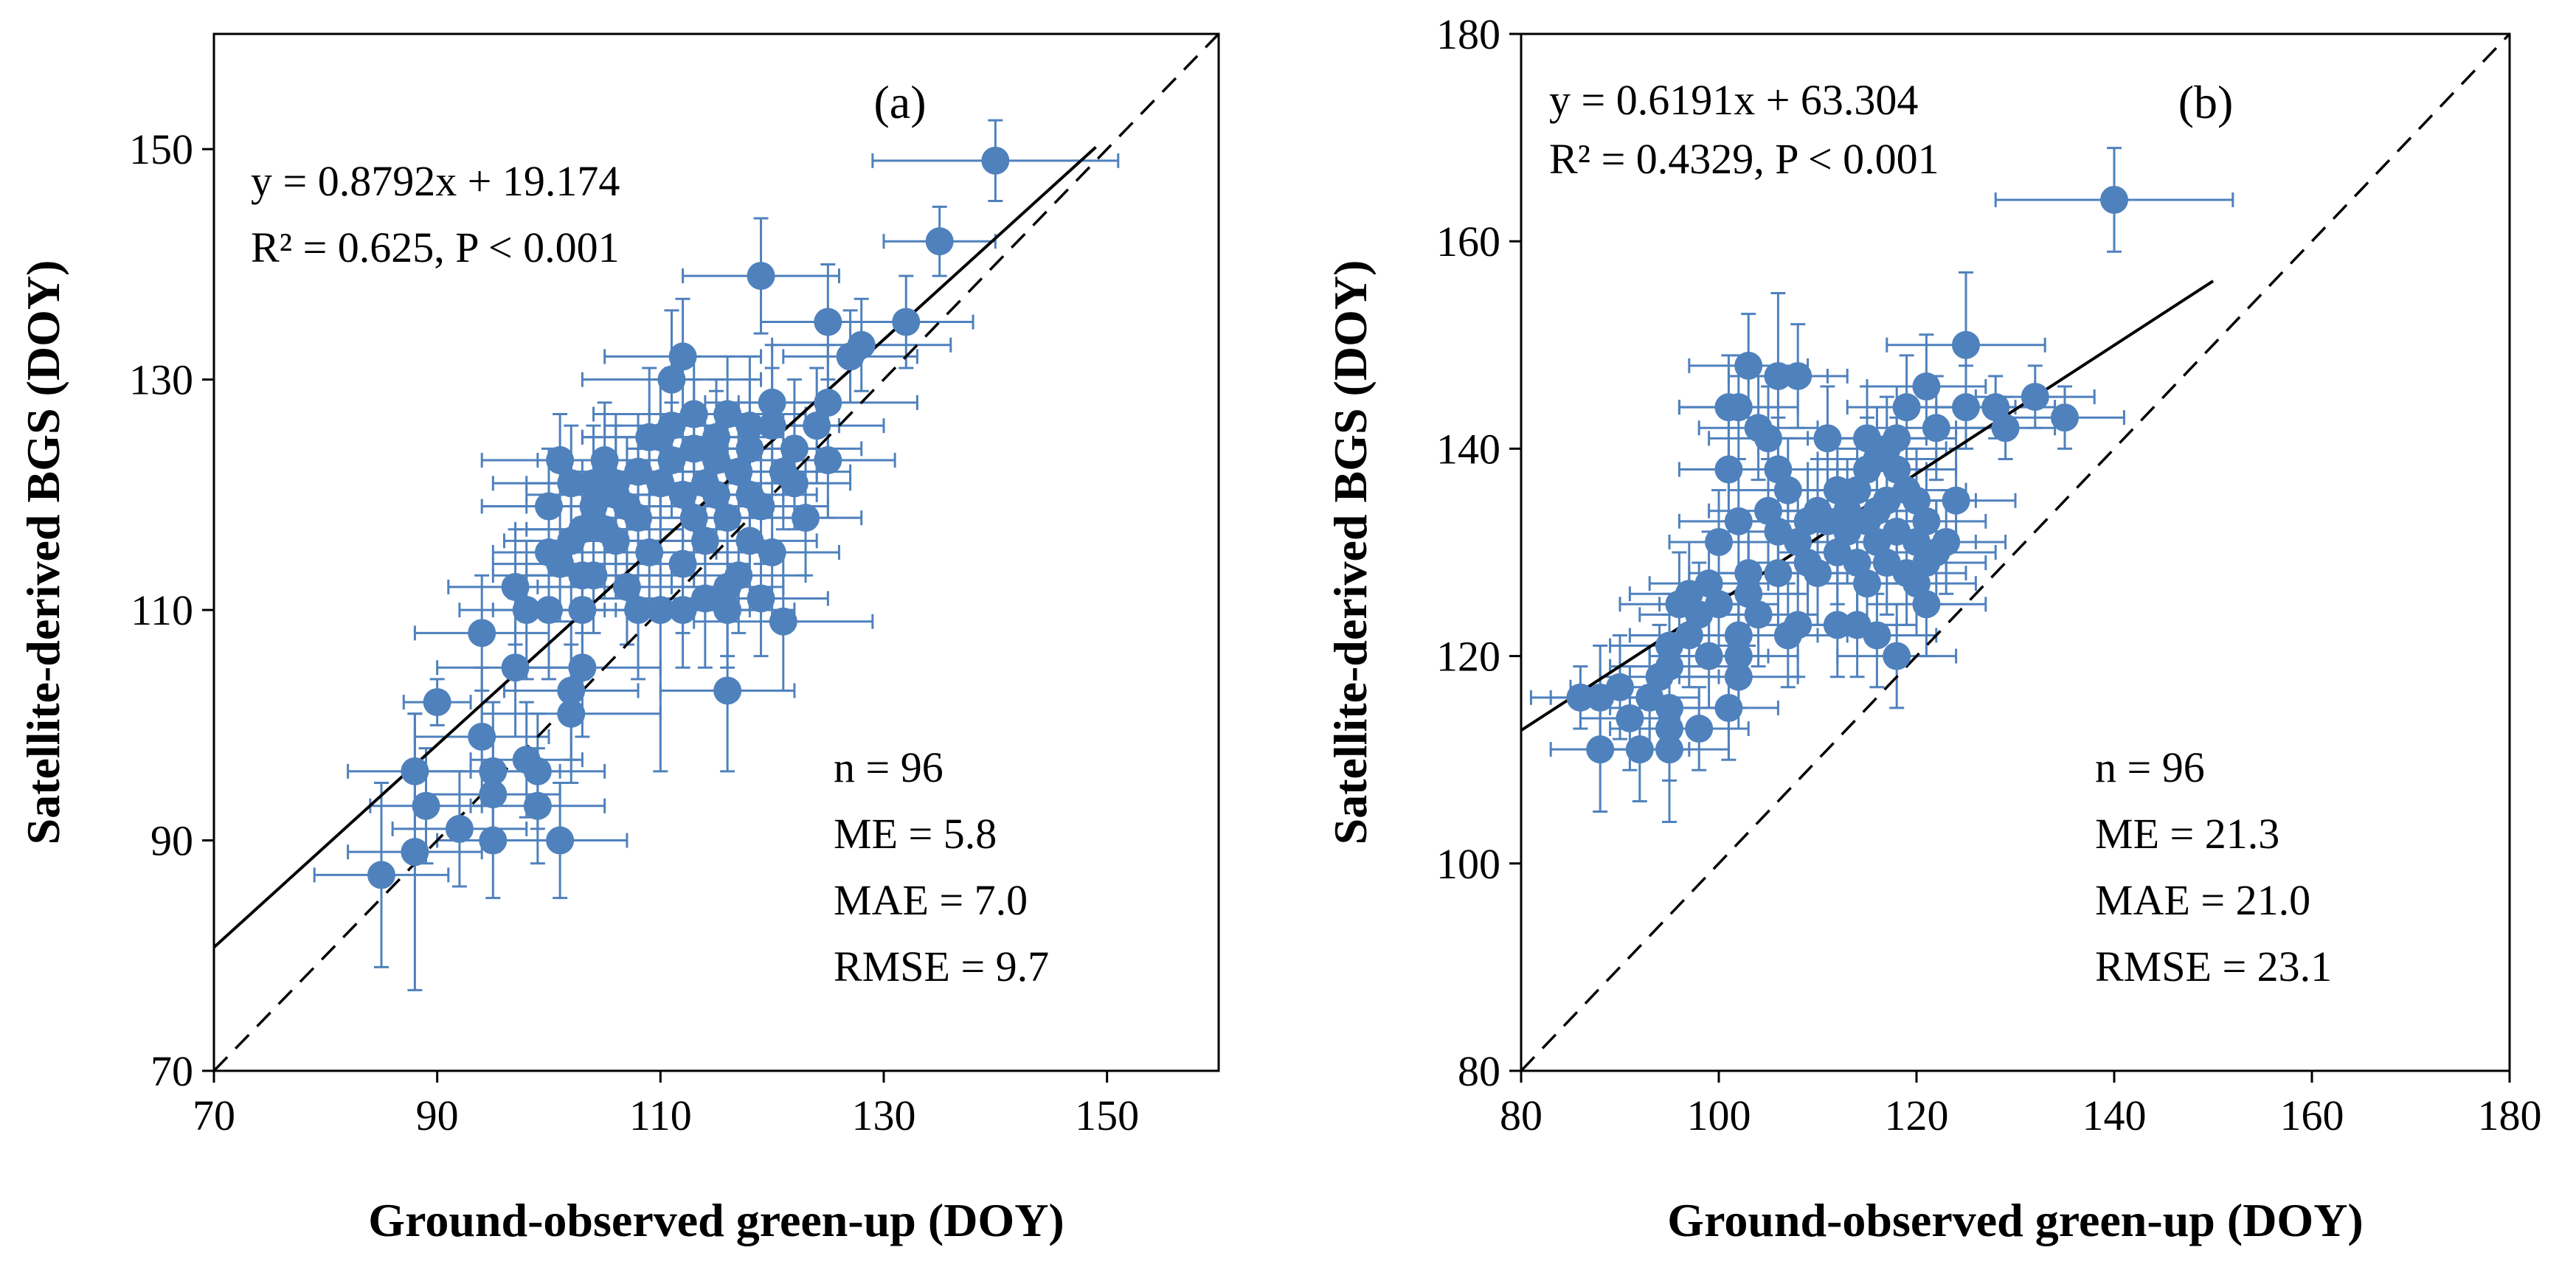 Image resolution: width=2576 pixels, height=1267 pixels. What do you see at coordinates (435, 181) in the screenshot?
I see `panel-a-equation: y = 0.8792x + 19.174` at bounding box center [435, 181].